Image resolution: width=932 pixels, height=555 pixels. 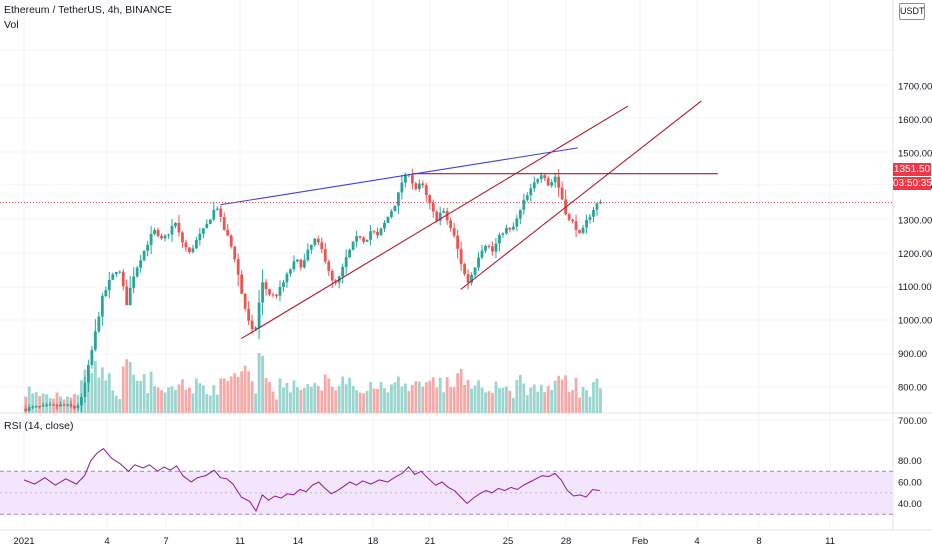 What do you see at coordinates (39, 426) in the screenshot?
I see `rsi-indicator-label: RSI (14, close)` at bounding box center [39, 426].